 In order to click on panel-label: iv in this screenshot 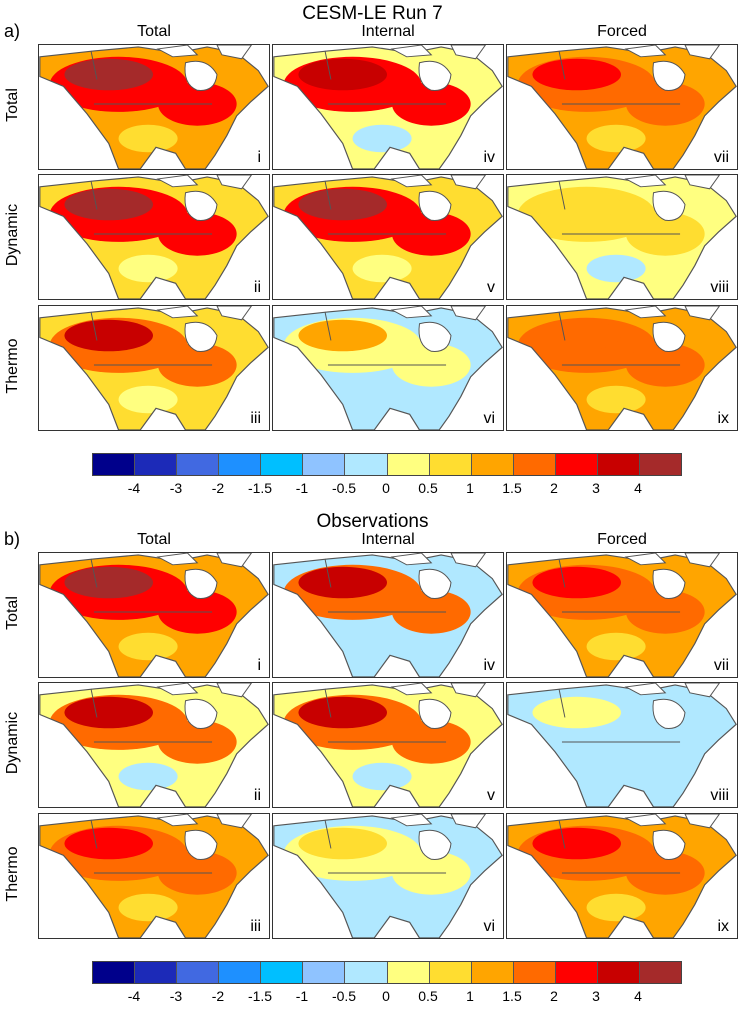, I will do `click(489, 157)`.